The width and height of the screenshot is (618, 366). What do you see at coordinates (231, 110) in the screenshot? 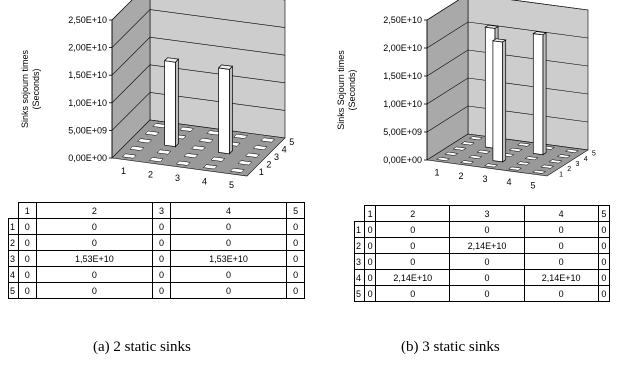
I see `bar-side` at bounding box center [231, 110].